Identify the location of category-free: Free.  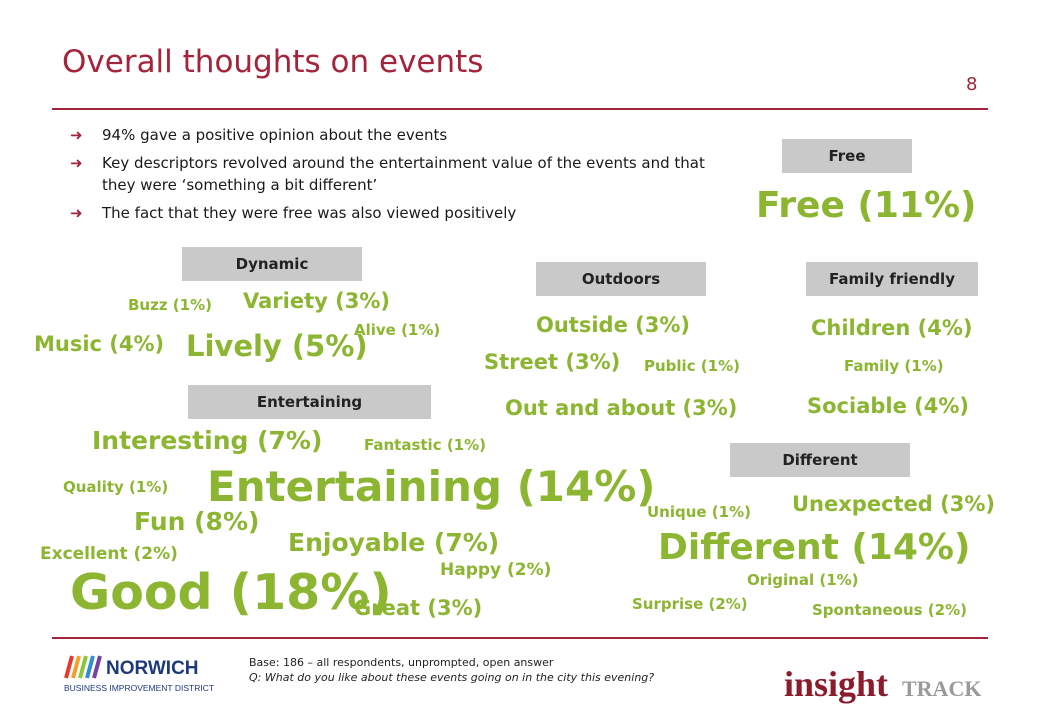
(847, 156).